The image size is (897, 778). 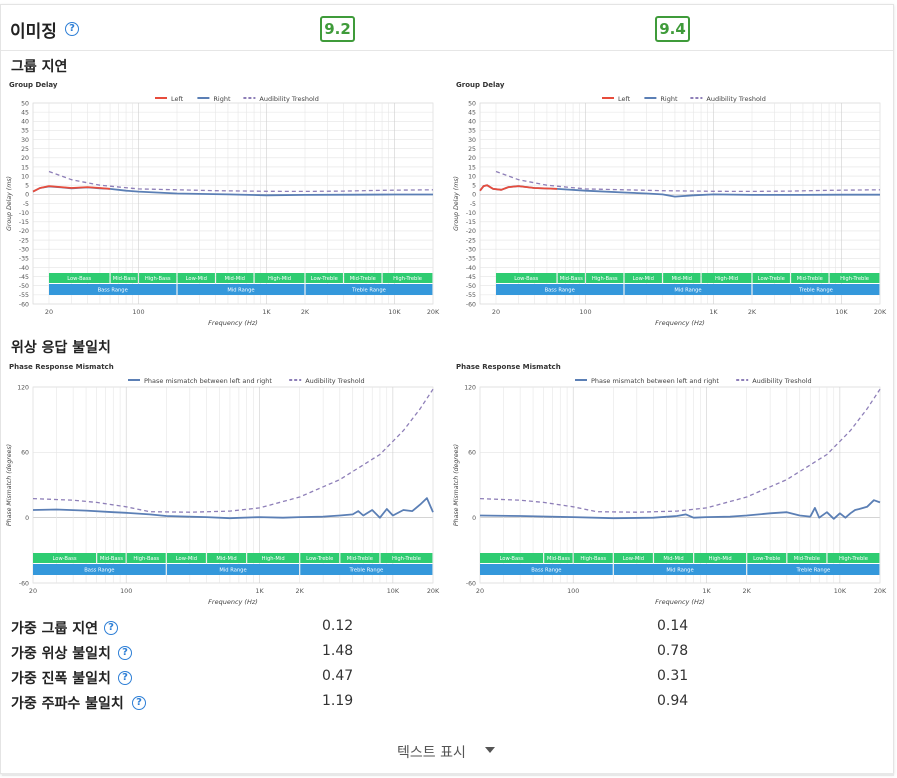 What do you see at coordinates (447, 28) in the screenshot?
I see `header-row: 이미징 ? 9.2 9.4` at bounding box center [447, 28].